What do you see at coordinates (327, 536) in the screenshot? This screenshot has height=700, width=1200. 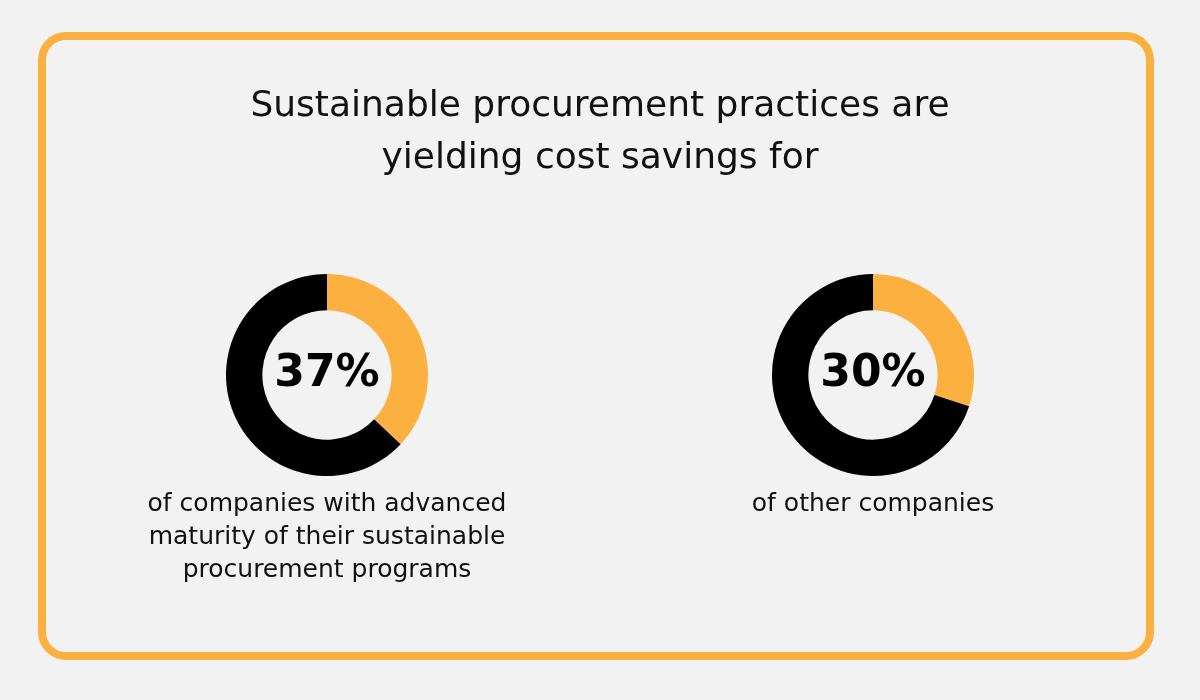 I see `text: of companies with advanced maturity of their sustainable procurement programs` at bounding box center [327, 536].